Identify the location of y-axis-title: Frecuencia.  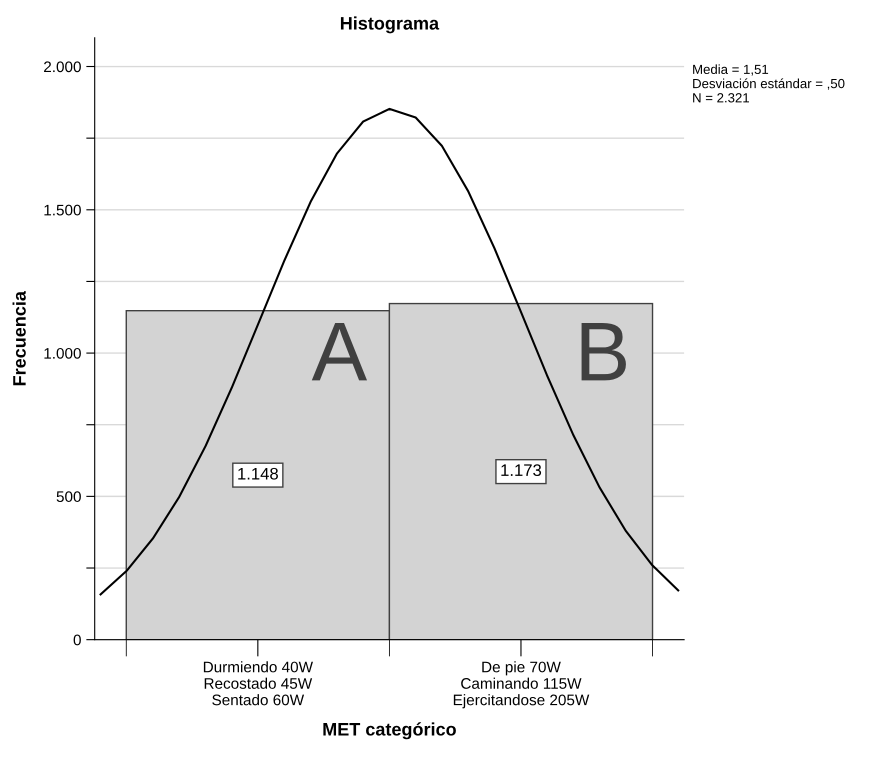
(19, 338).